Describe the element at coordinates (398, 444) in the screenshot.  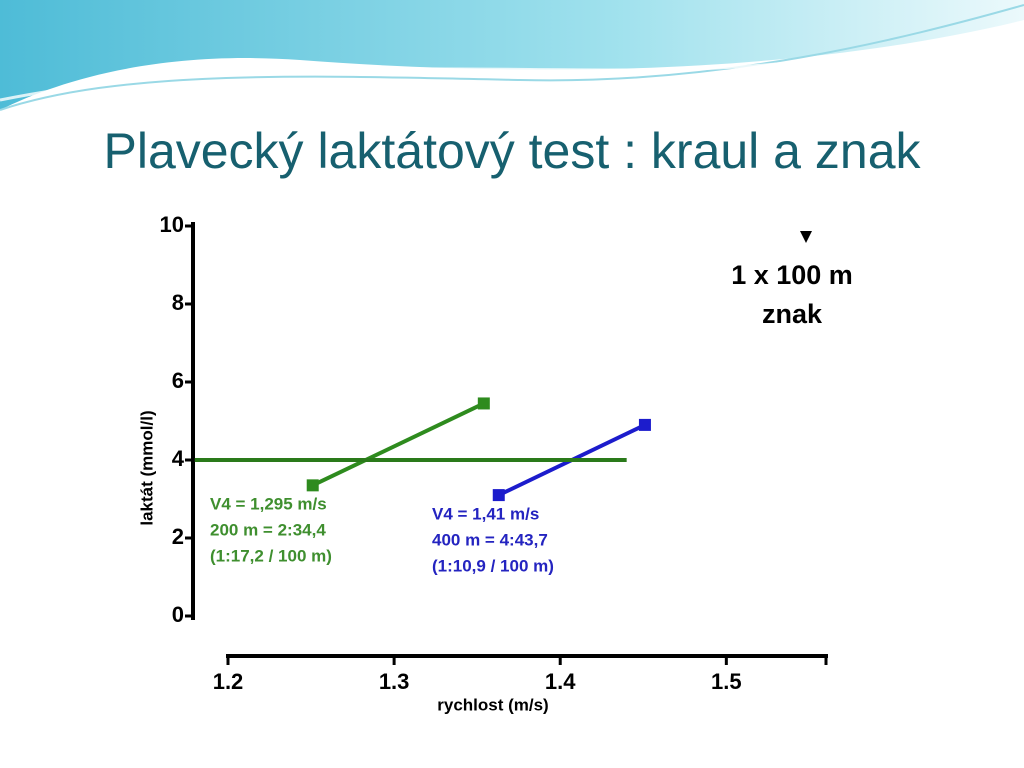
I see `series-line` at that location.